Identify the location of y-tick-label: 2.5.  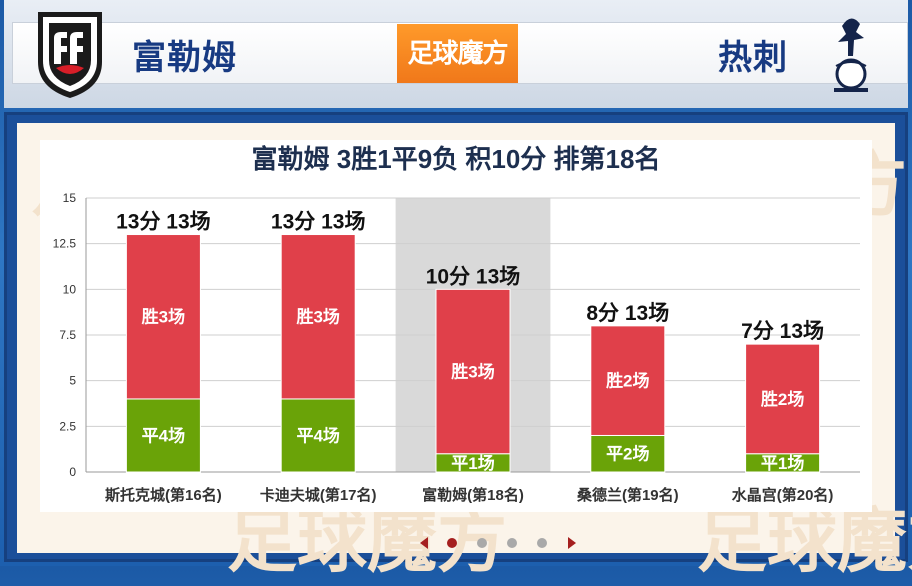
(67, 426).